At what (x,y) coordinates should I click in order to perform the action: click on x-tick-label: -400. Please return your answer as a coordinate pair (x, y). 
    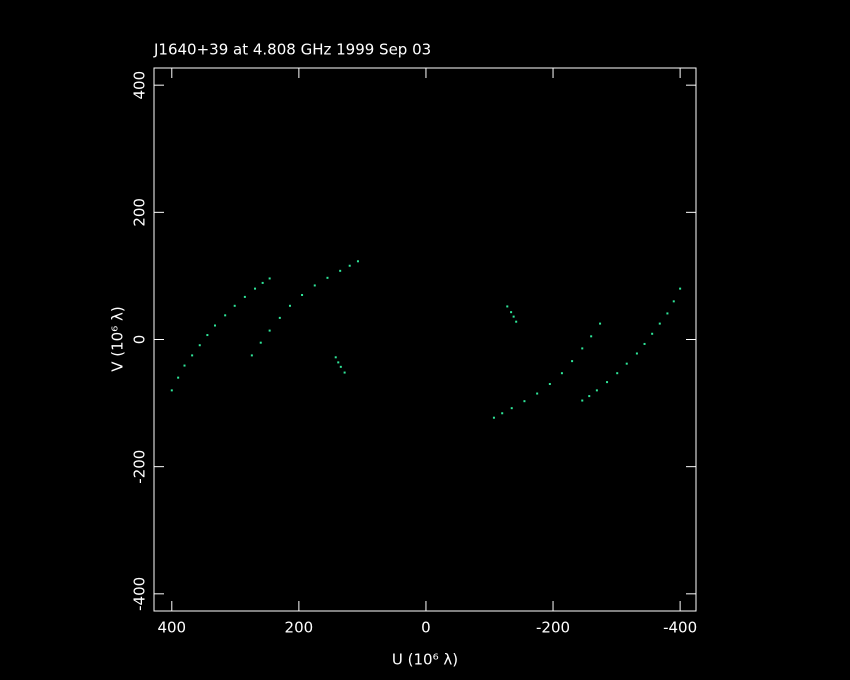
    Looking at the image, I should click on (680, 628).